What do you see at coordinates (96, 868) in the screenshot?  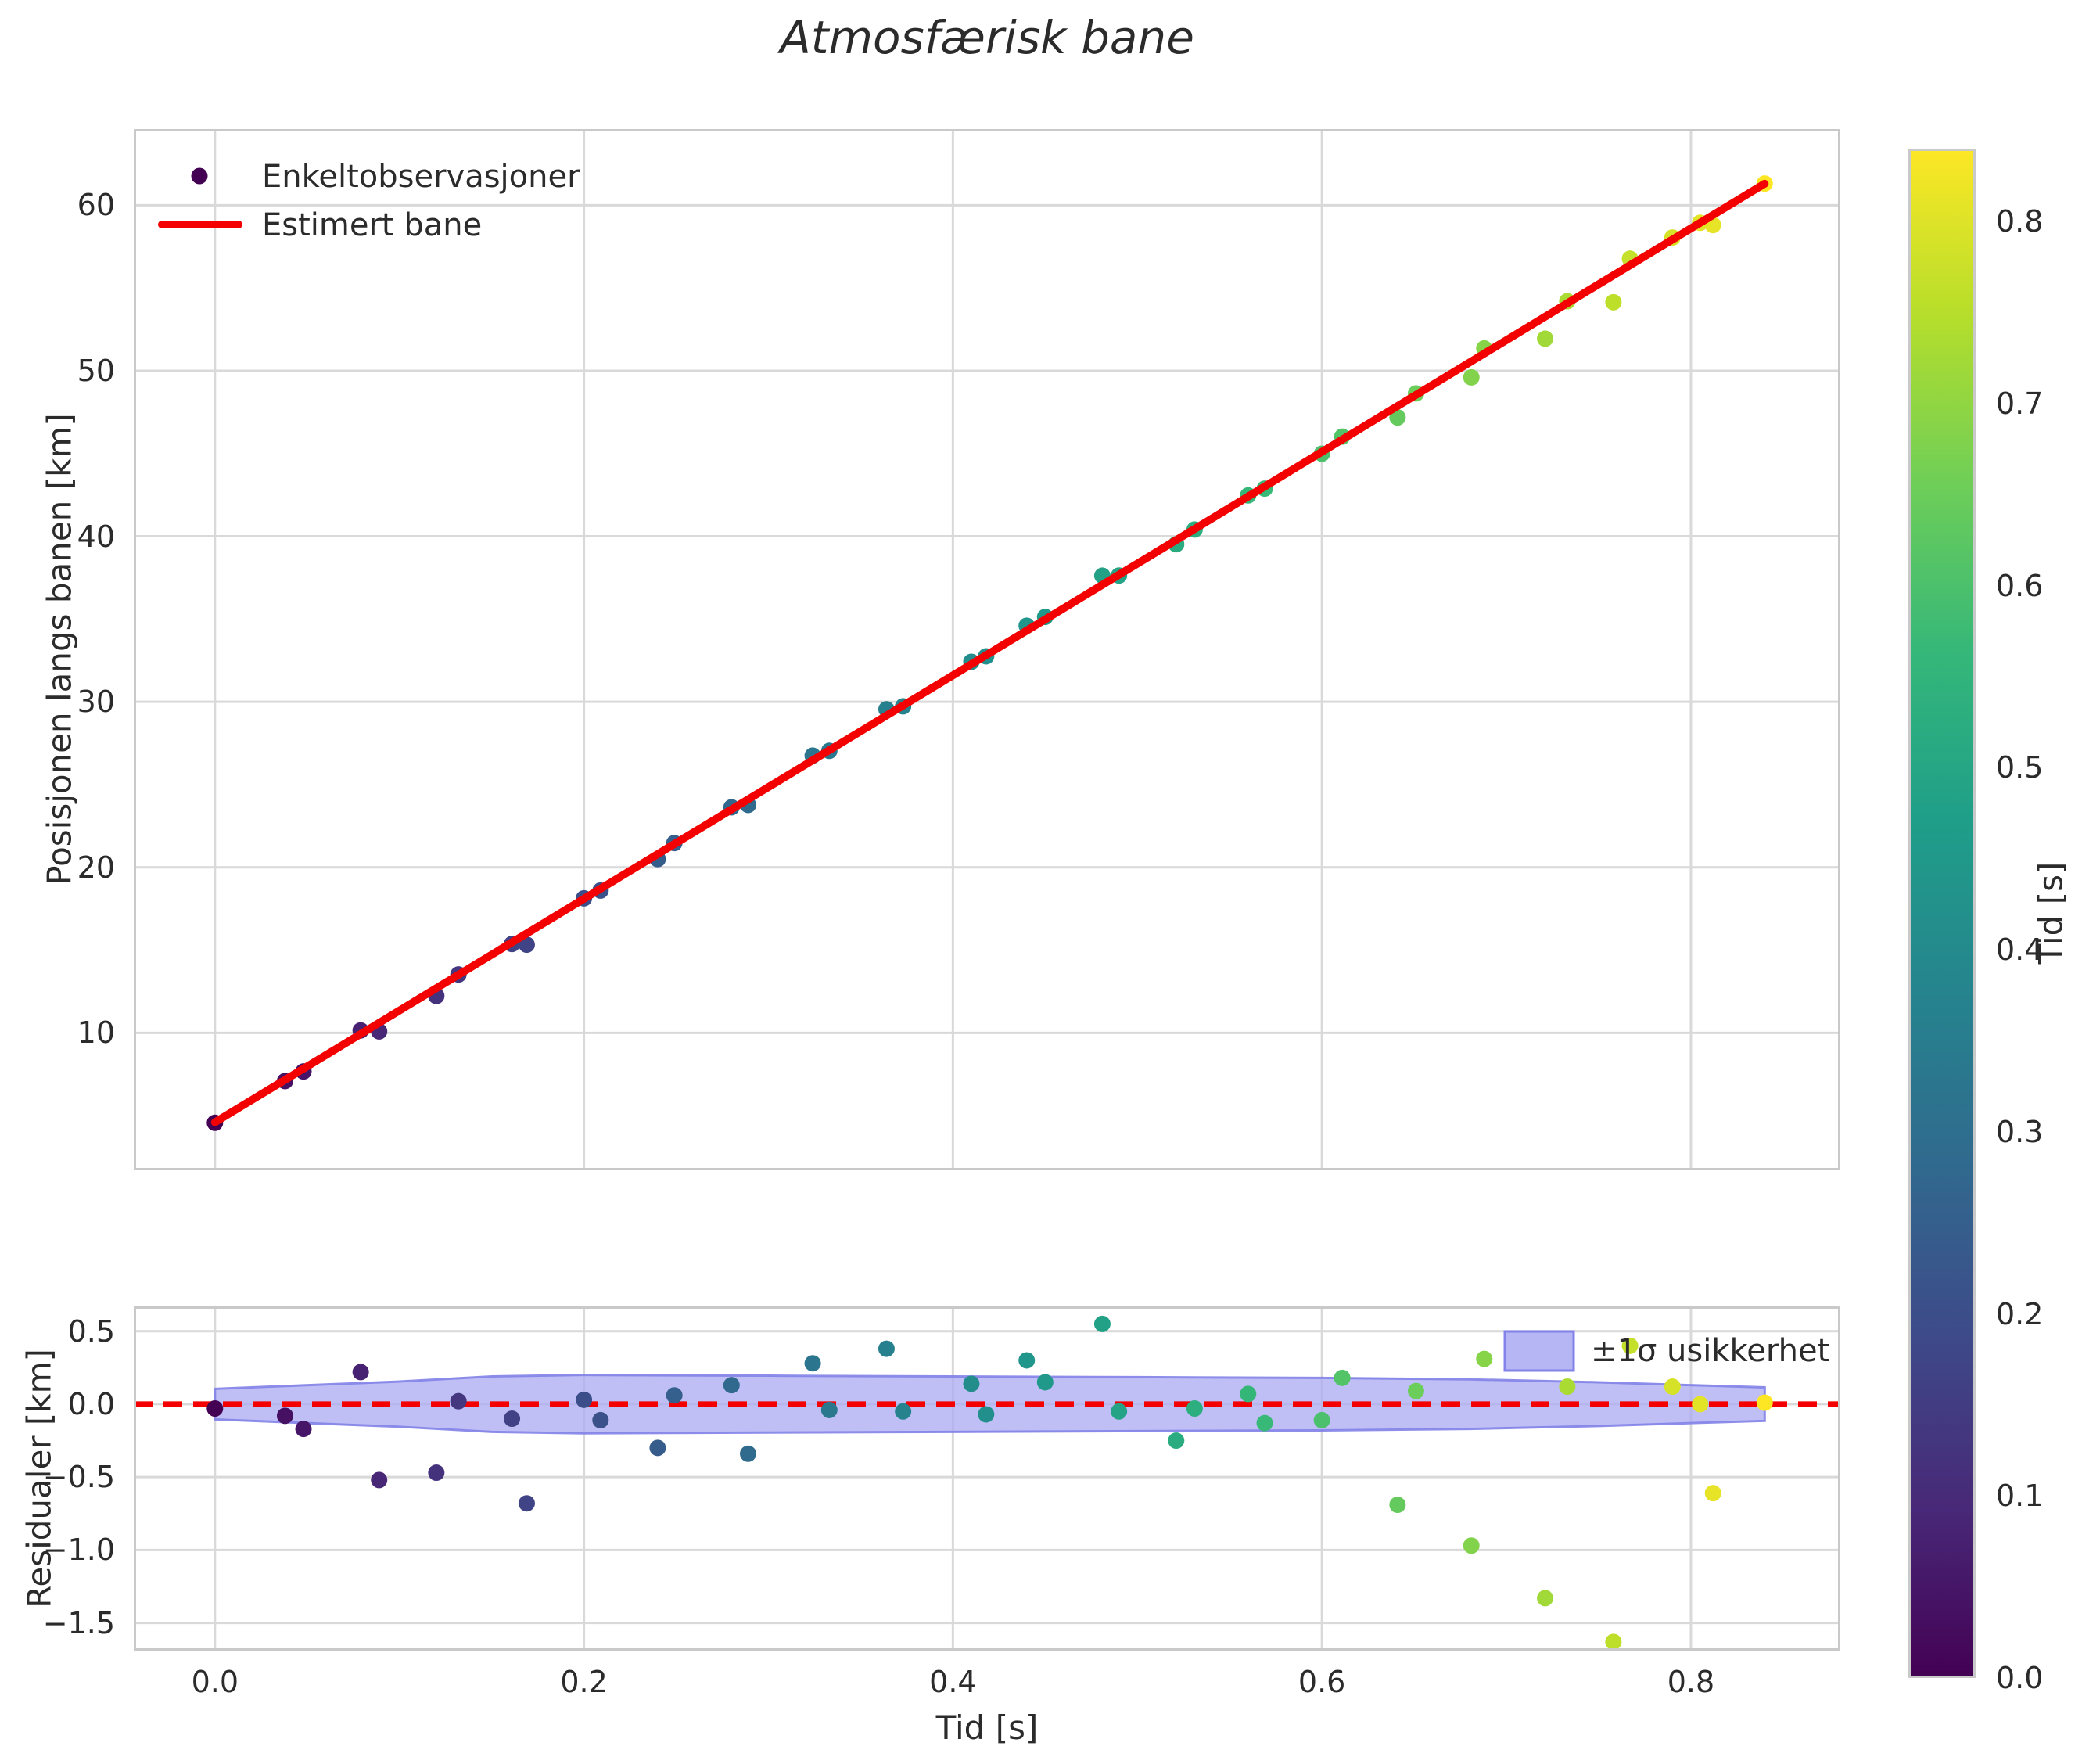 I see `main-y-tick-label: 20` at bounding box center [96, 868].